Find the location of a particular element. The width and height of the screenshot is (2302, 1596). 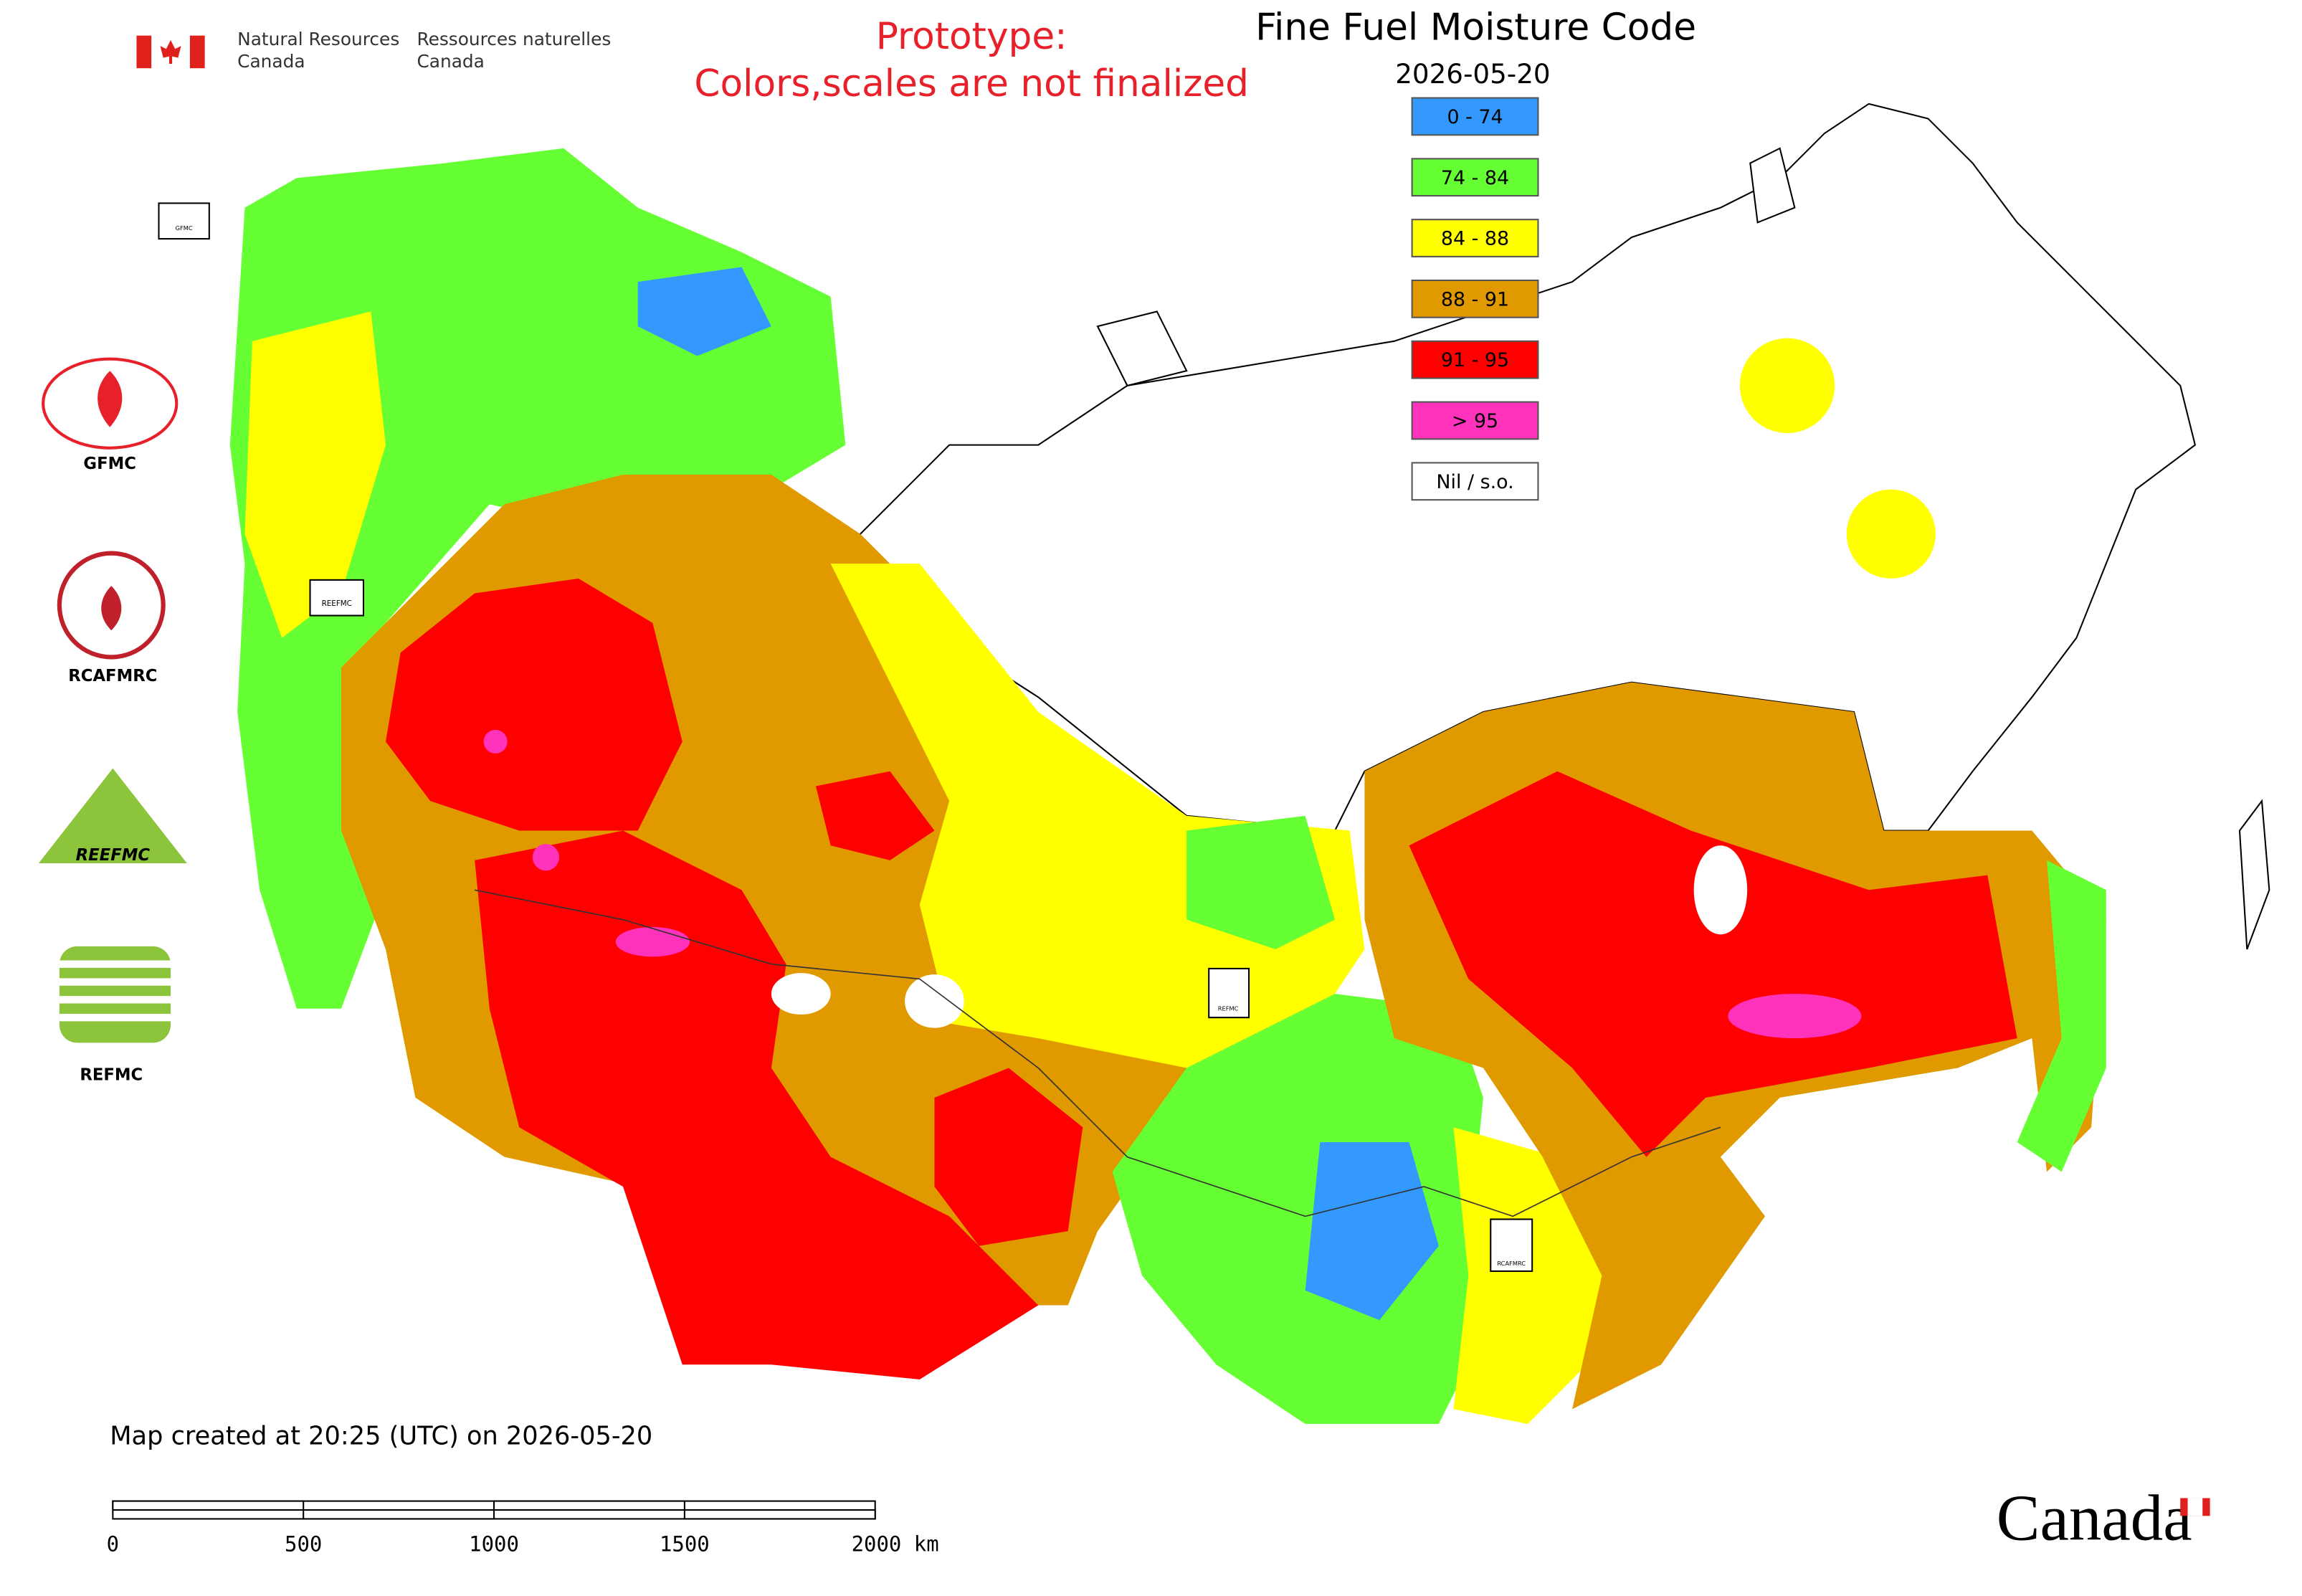

scale-label: 2000 km is located at coordinates (896, 1544).